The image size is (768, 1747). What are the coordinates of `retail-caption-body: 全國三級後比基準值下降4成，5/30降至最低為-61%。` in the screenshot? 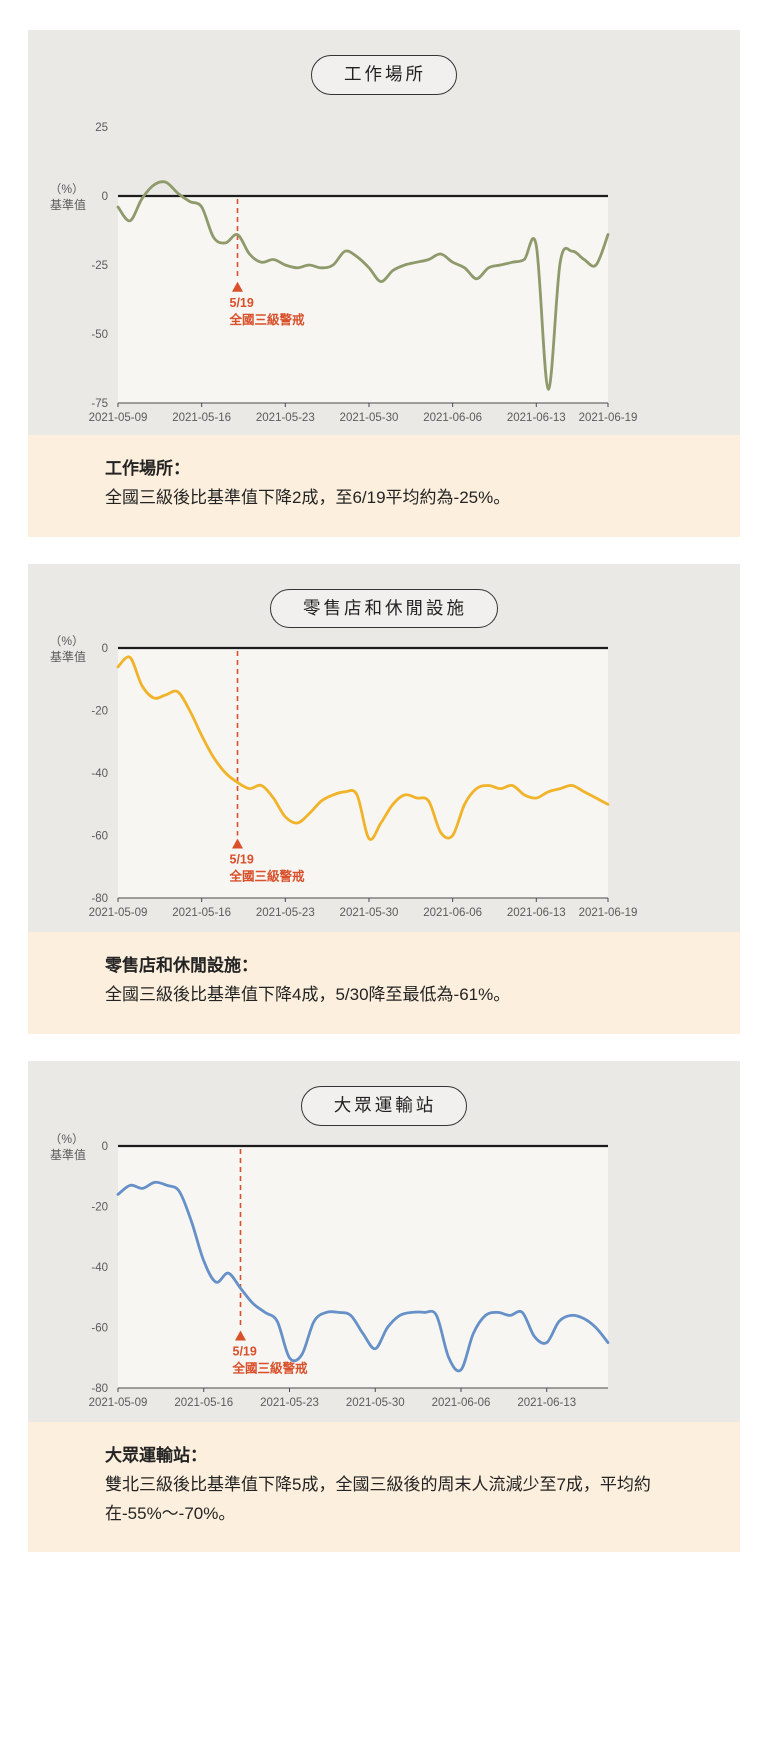 It's located at (308, 995).